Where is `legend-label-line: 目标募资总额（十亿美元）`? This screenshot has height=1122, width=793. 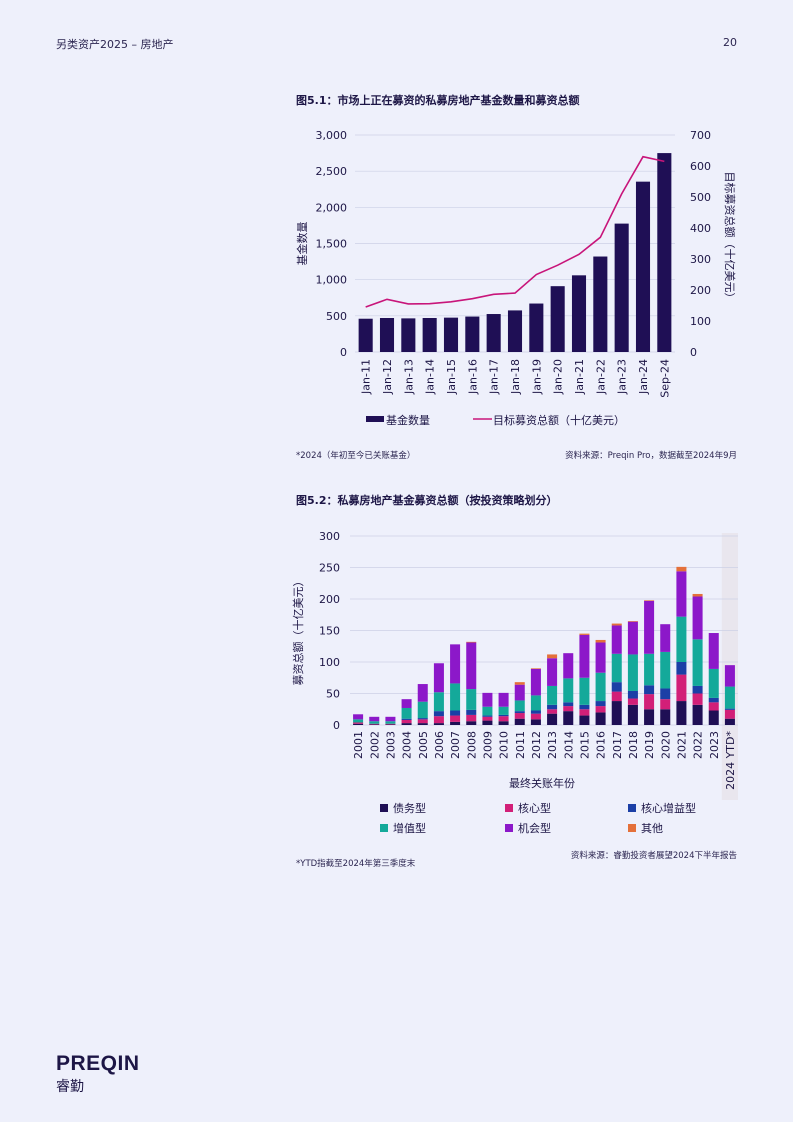
legend-label-line: 目标募资总额（十亿美元） is located at coordinates (559, 420).